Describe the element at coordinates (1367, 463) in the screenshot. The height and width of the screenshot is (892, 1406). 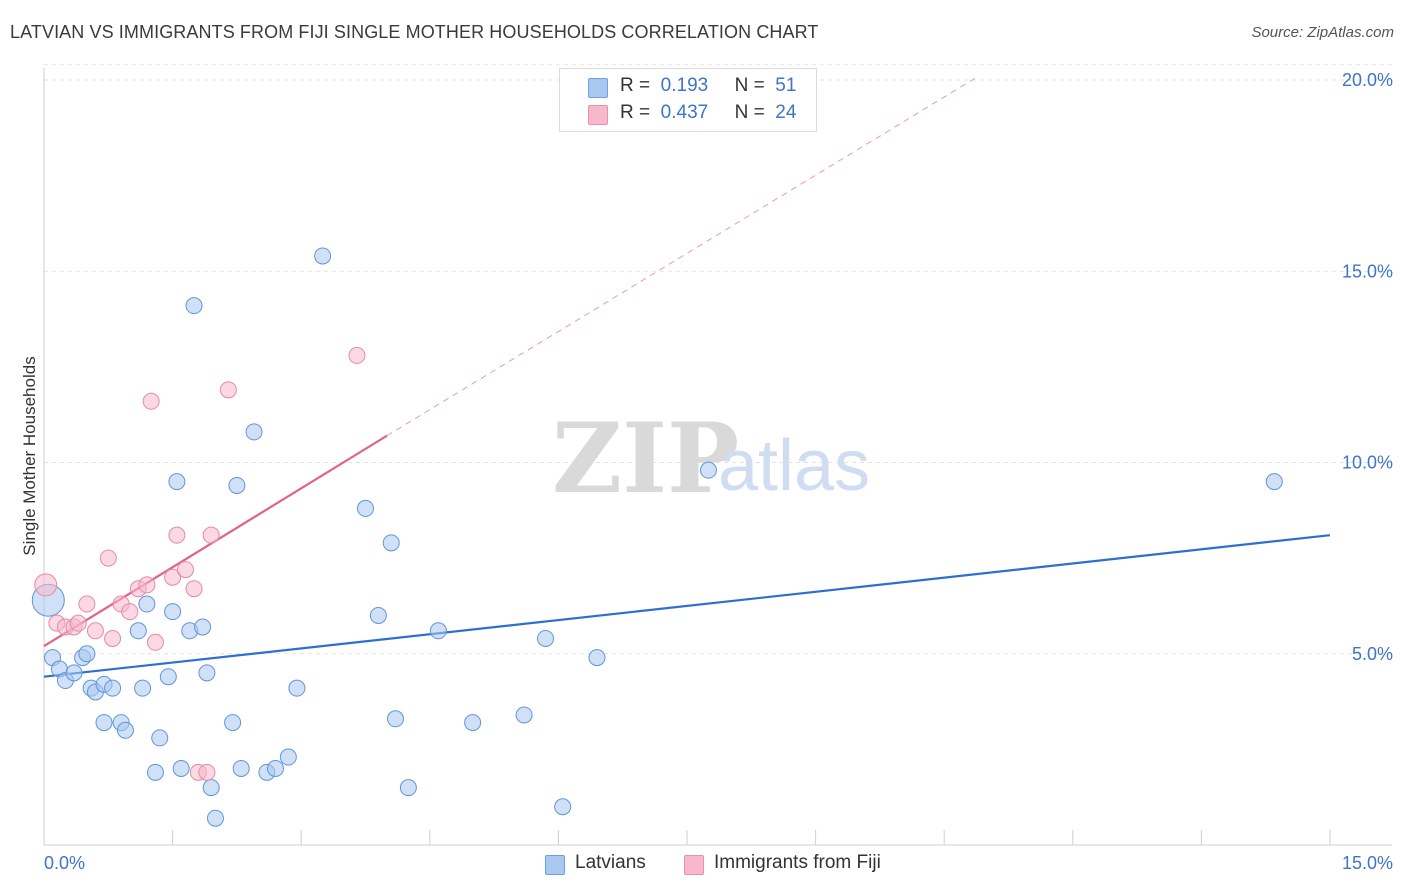
I see `y-tick-label-1: 10.0%` at that location.